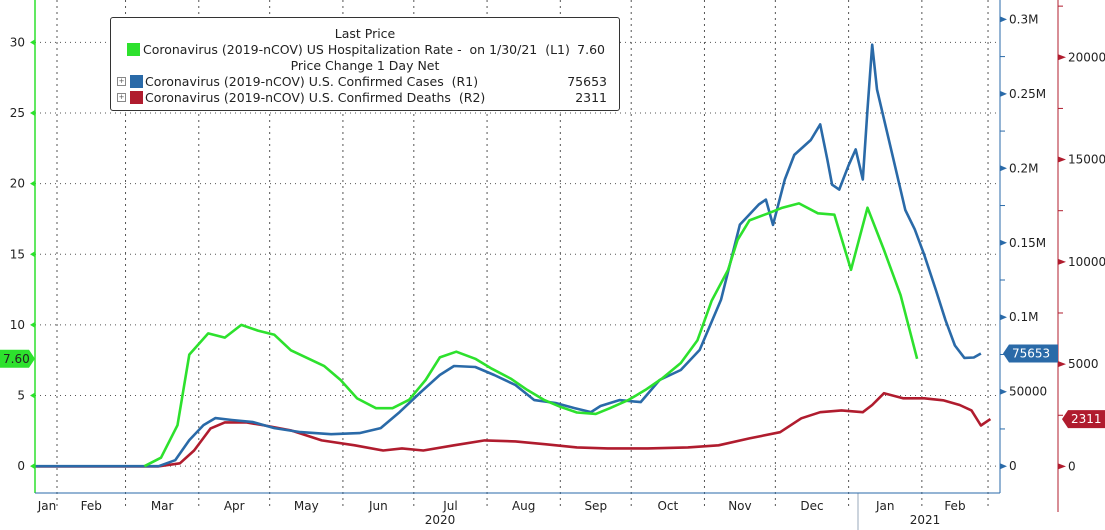 Image resolution: width=1105 pixels, height=530 pixels. I want to click on left-last-value-tag-bg, so click(17, 358).